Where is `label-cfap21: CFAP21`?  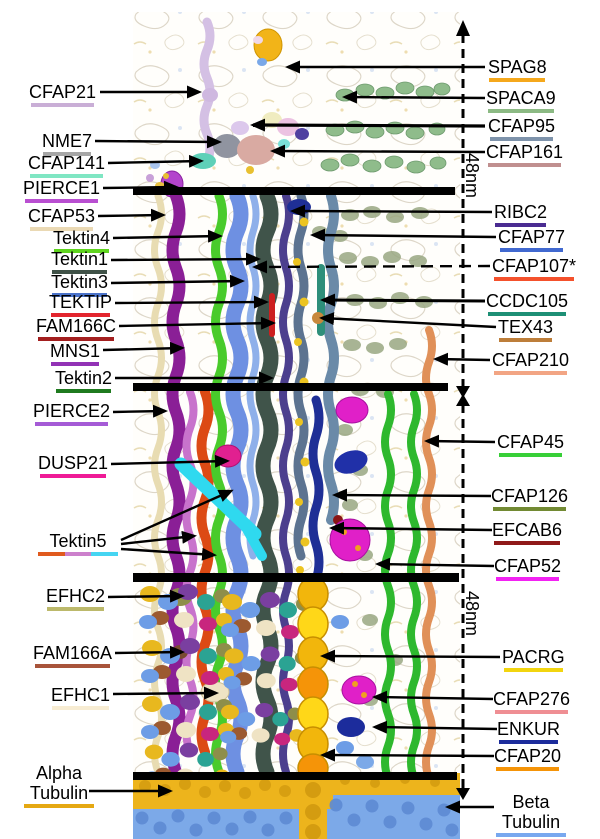 label-cfap21: CFAP21 is located at coordinates (62, 94).